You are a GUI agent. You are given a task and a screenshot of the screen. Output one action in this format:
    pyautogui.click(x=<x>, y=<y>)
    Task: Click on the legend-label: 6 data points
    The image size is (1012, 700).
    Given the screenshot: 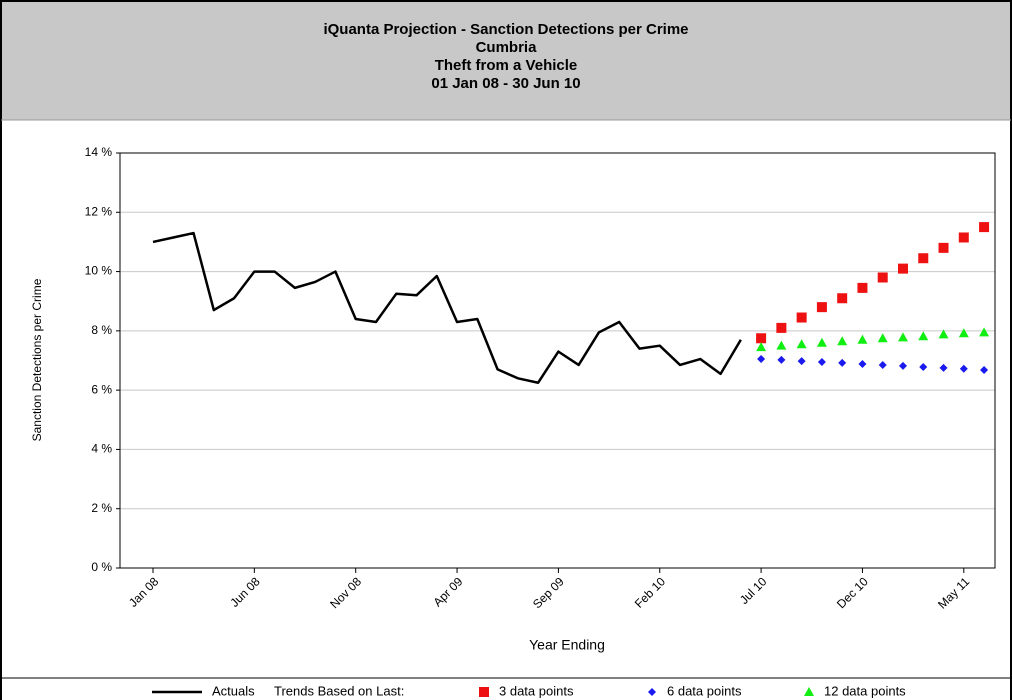 What is the action you would take?
    pyautogui.click(x=704, y=690)
    